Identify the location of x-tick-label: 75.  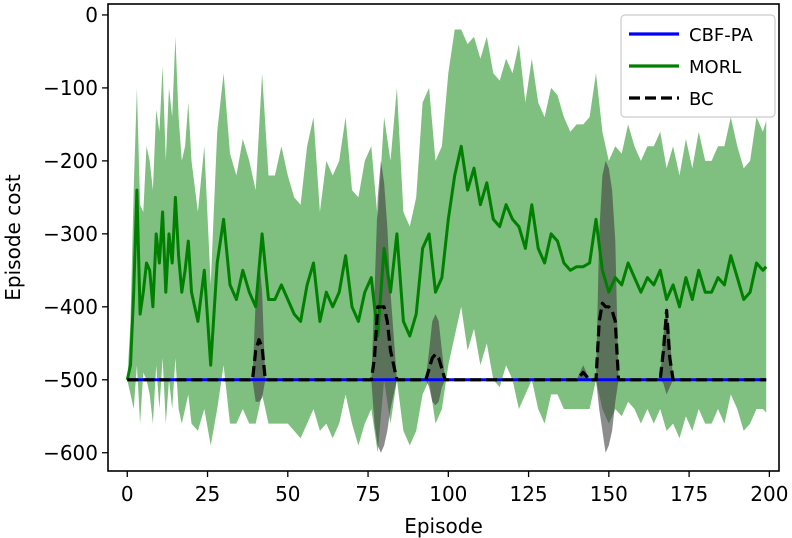
(367, 494).